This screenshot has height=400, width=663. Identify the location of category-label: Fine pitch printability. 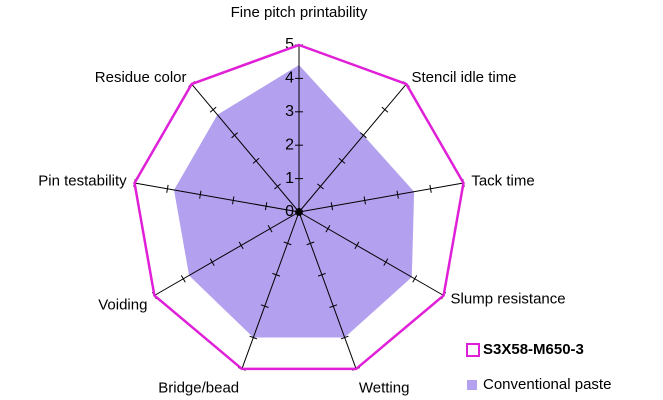
(299, 12).